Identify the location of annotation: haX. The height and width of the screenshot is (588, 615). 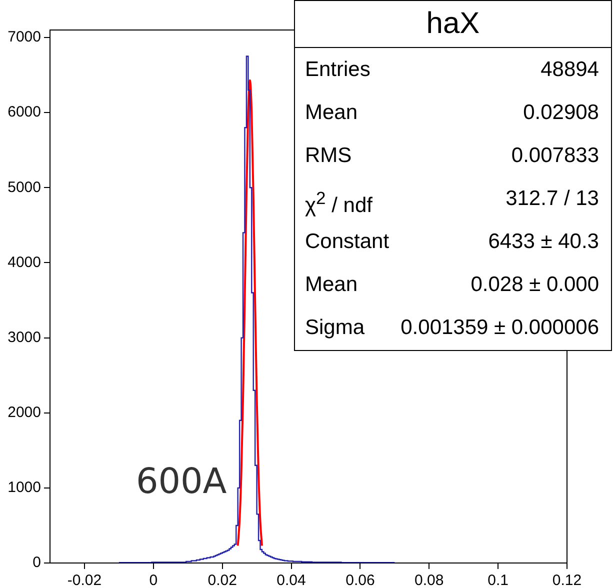
(453, 24).